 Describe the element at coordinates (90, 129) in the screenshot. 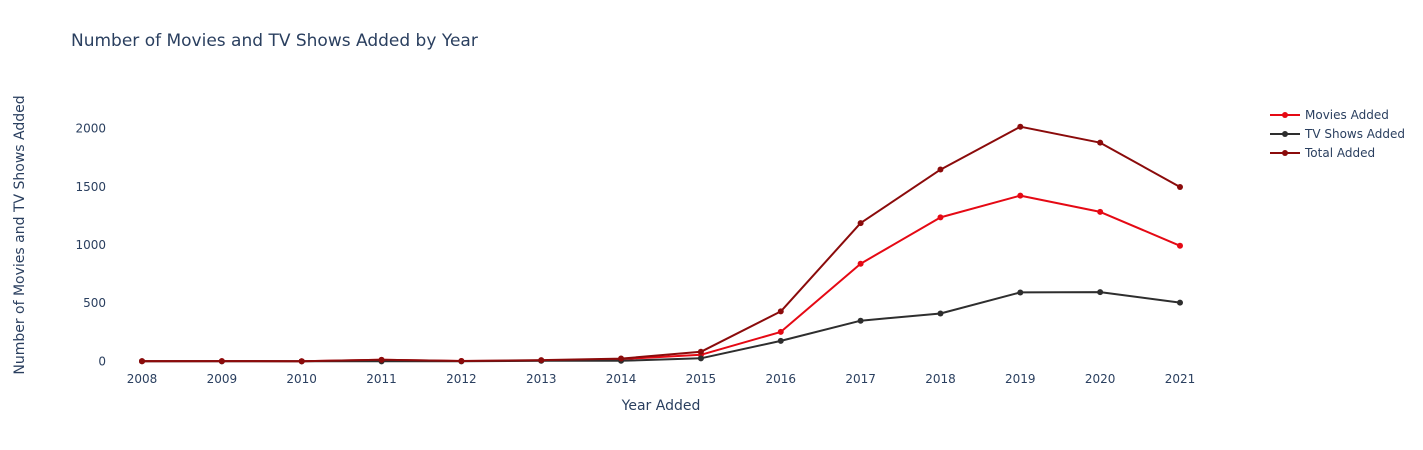

I see `y-tick-label: 2000` at that location.